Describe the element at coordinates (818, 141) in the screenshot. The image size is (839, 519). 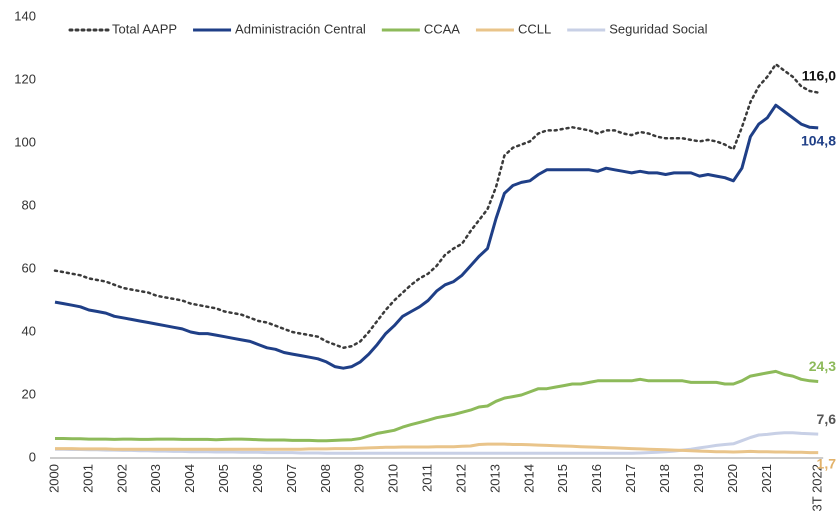
I see `end-label: 104,8` at that location.